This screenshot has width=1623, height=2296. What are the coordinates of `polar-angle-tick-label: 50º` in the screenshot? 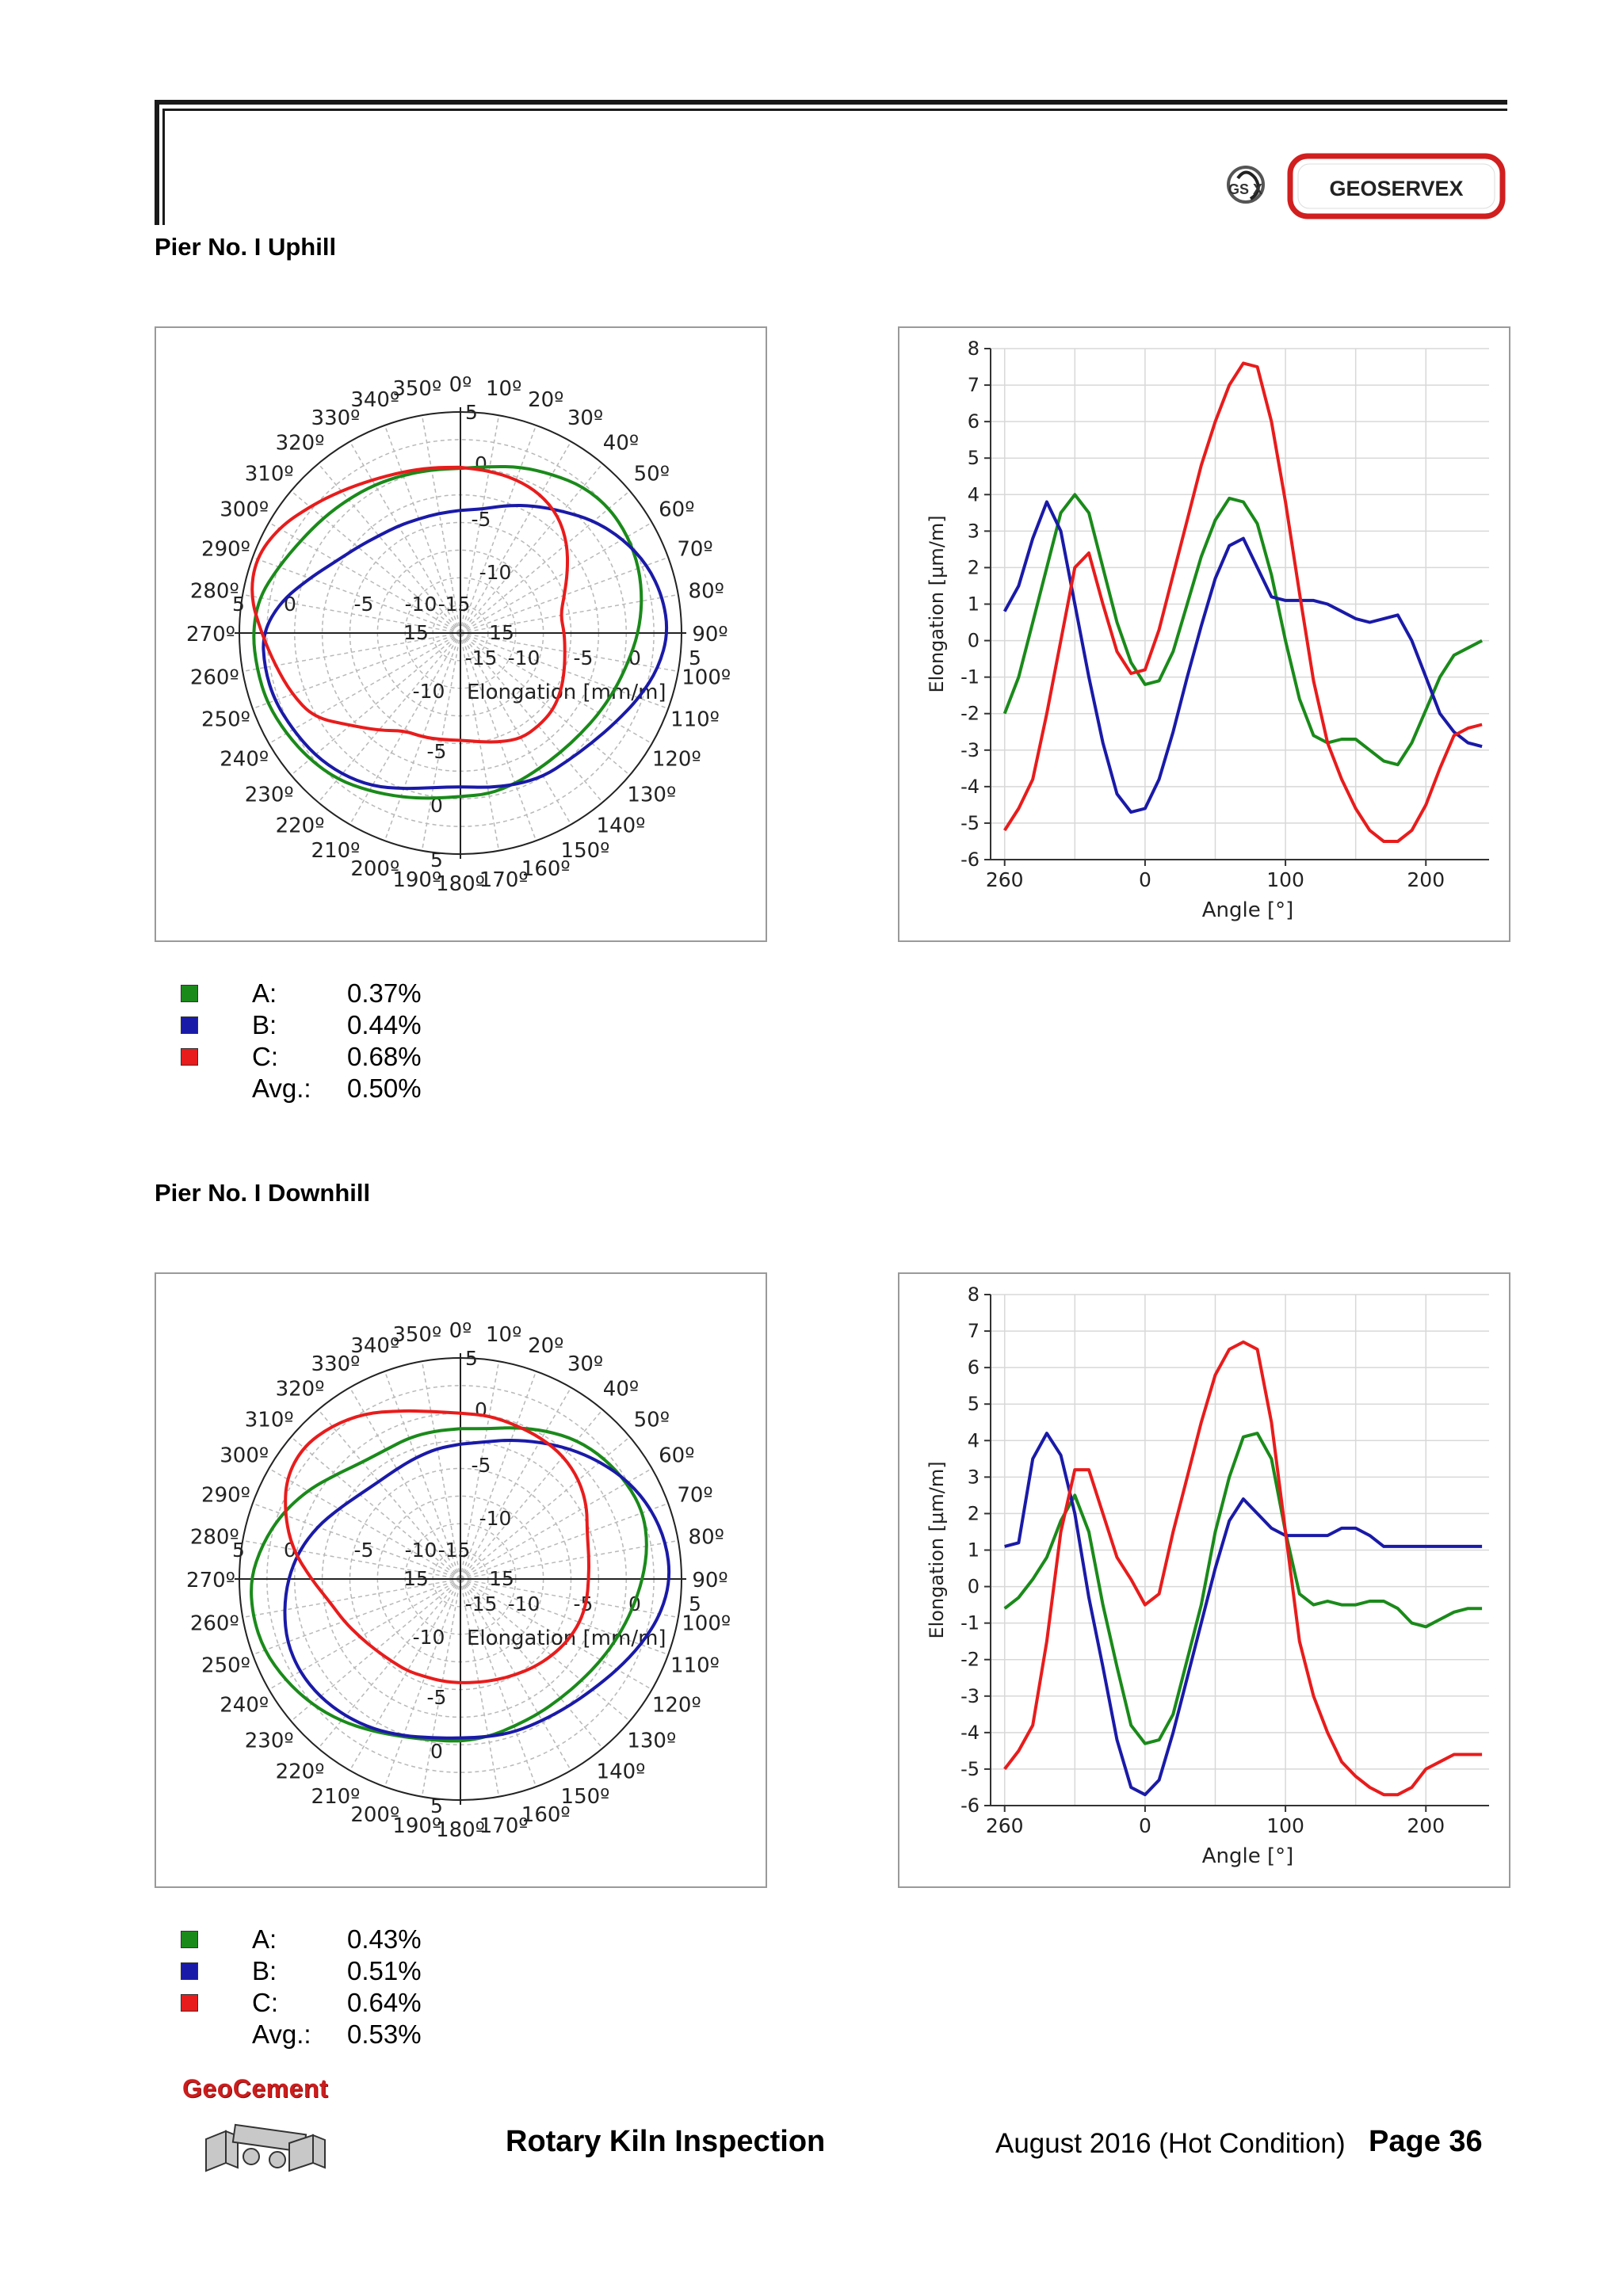 It's located at (652, 1420).